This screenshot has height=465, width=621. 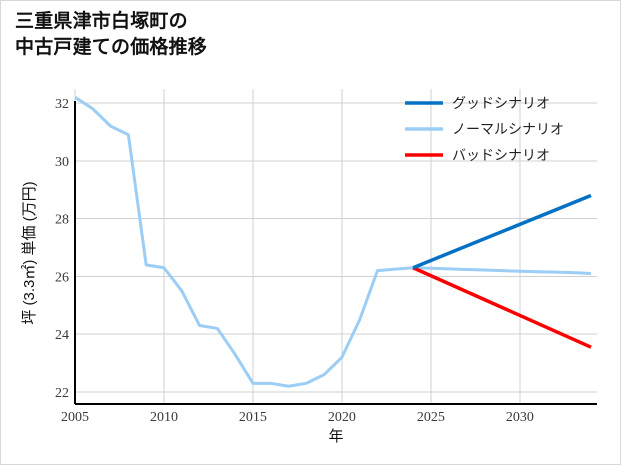 What do you see at coordinates (62, 162) in the screenshot?
I see `y-tick-label: 30` at bounding box center [62, 162].